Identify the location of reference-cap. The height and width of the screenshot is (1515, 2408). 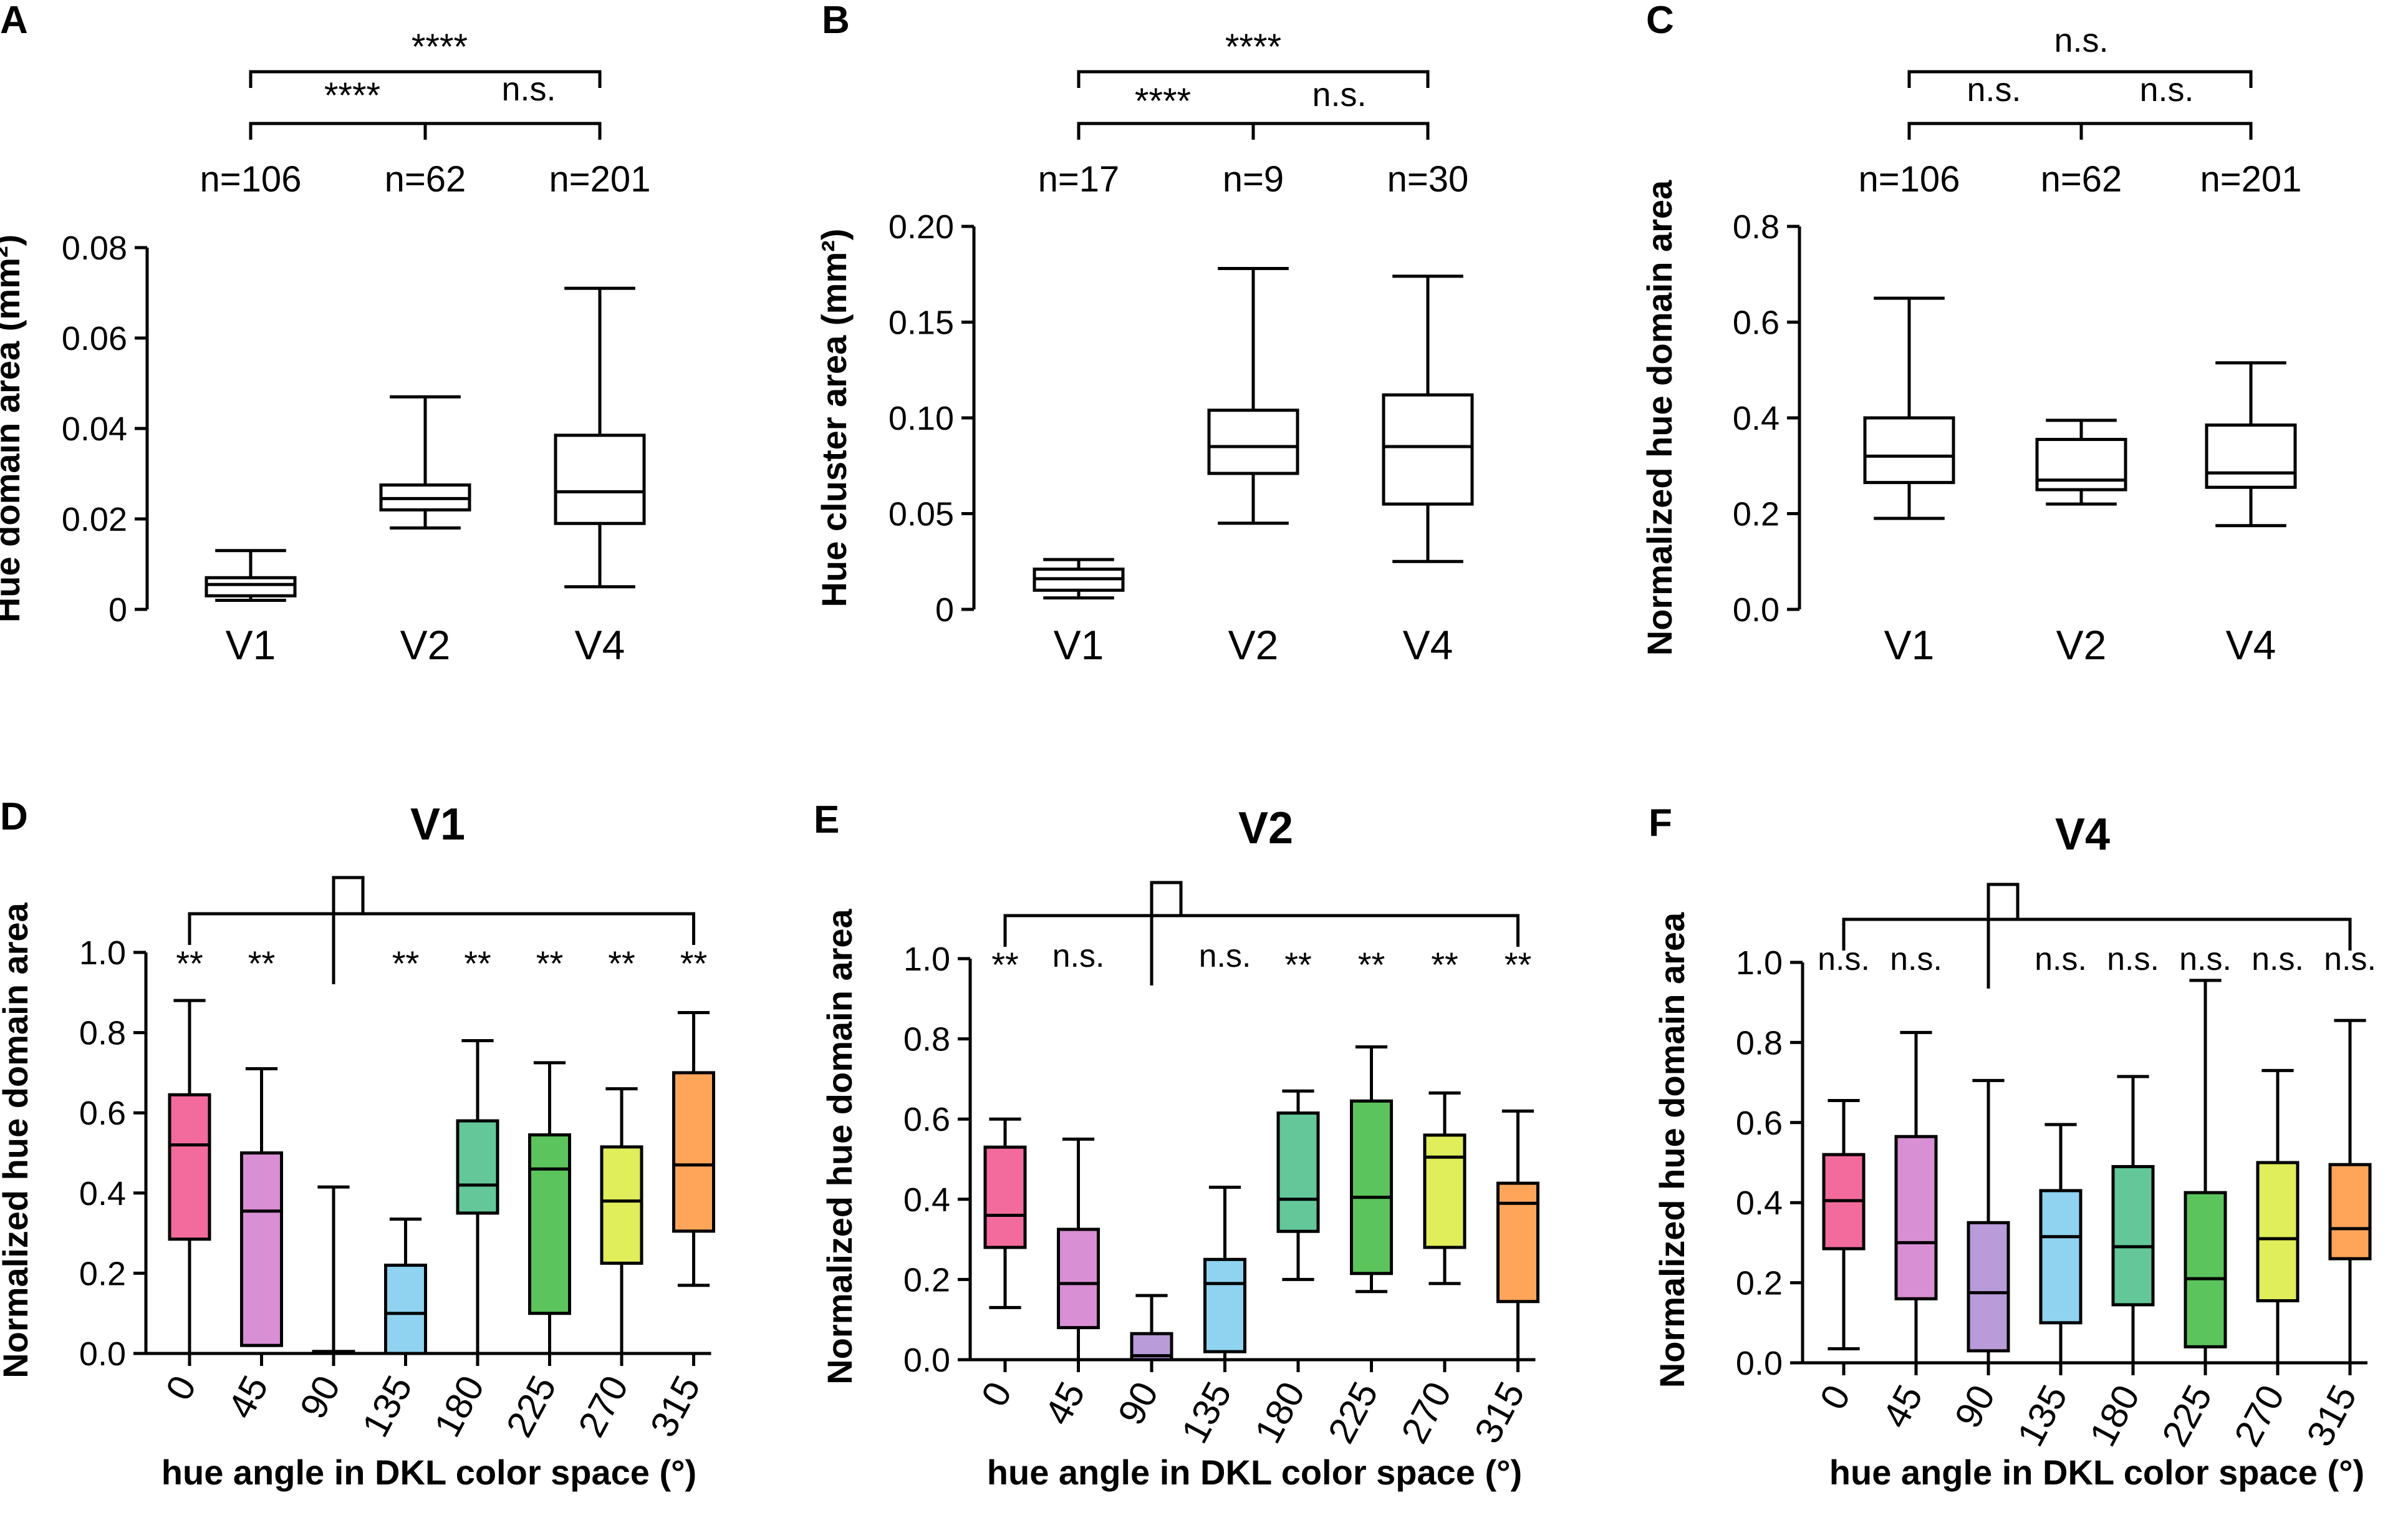
(1166, 898).